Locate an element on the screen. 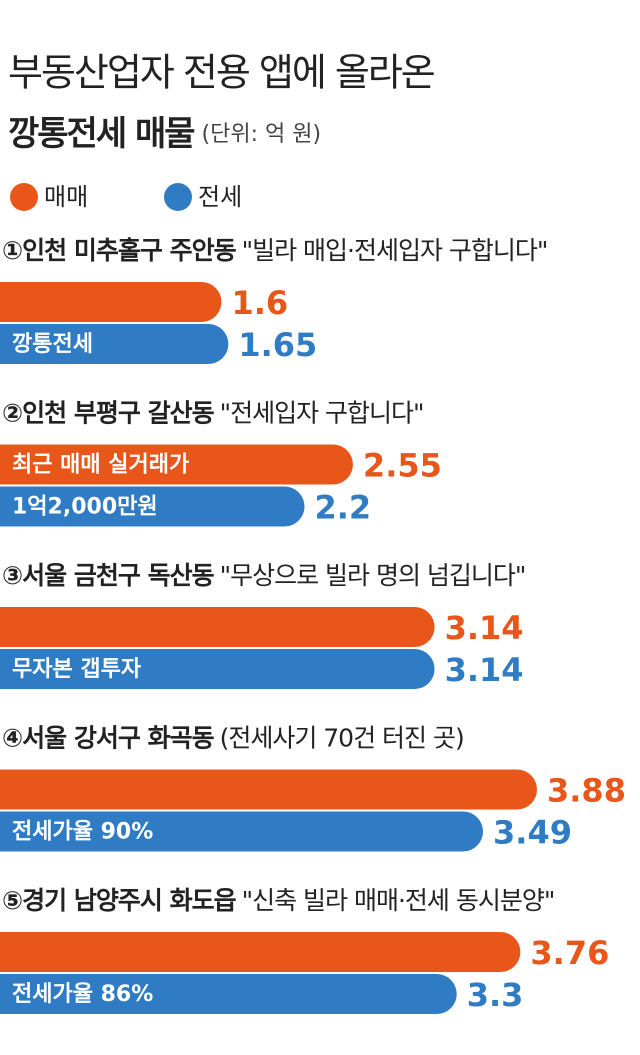 The width and height of the screenshot is (640, 1055). legend-label: 전세 is located at coordinates (220, 197).